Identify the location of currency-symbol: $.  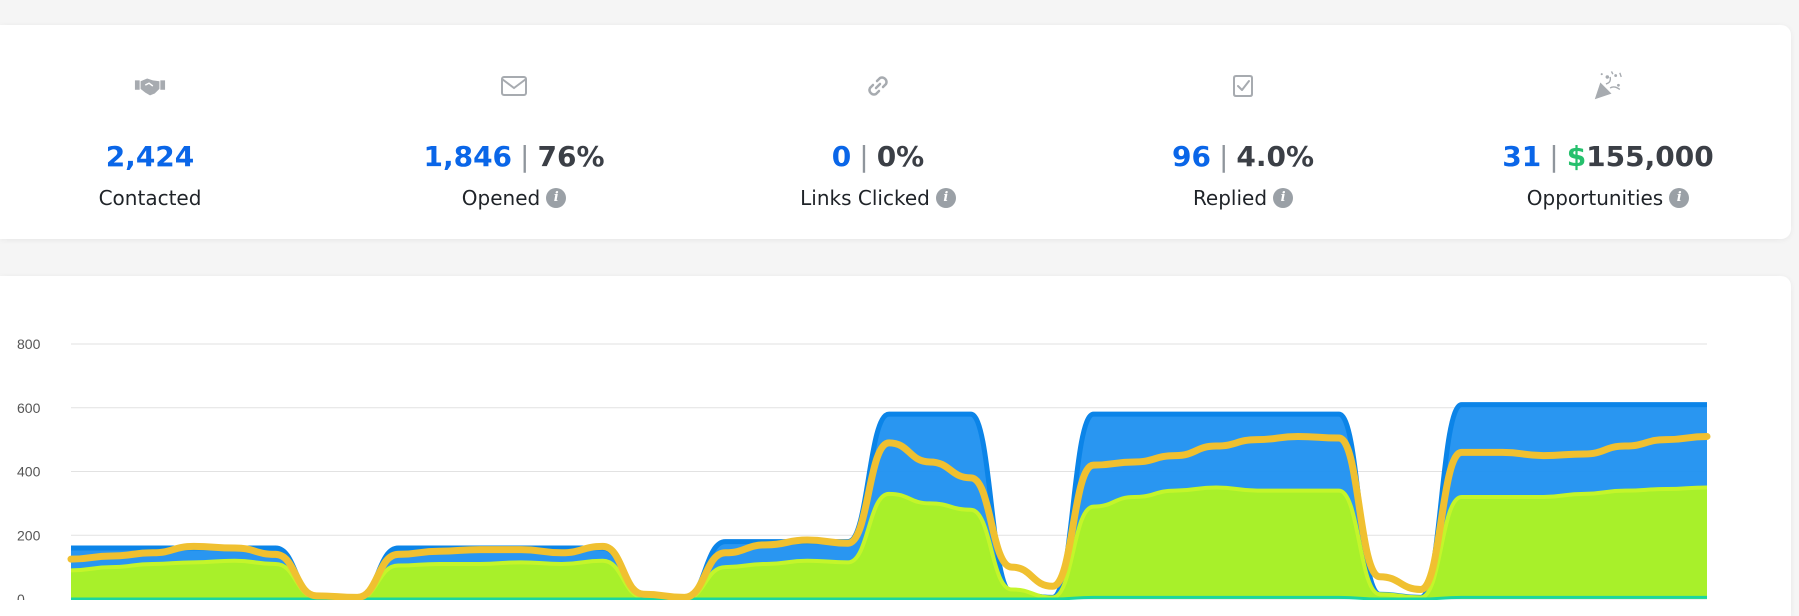
(1576, 156).